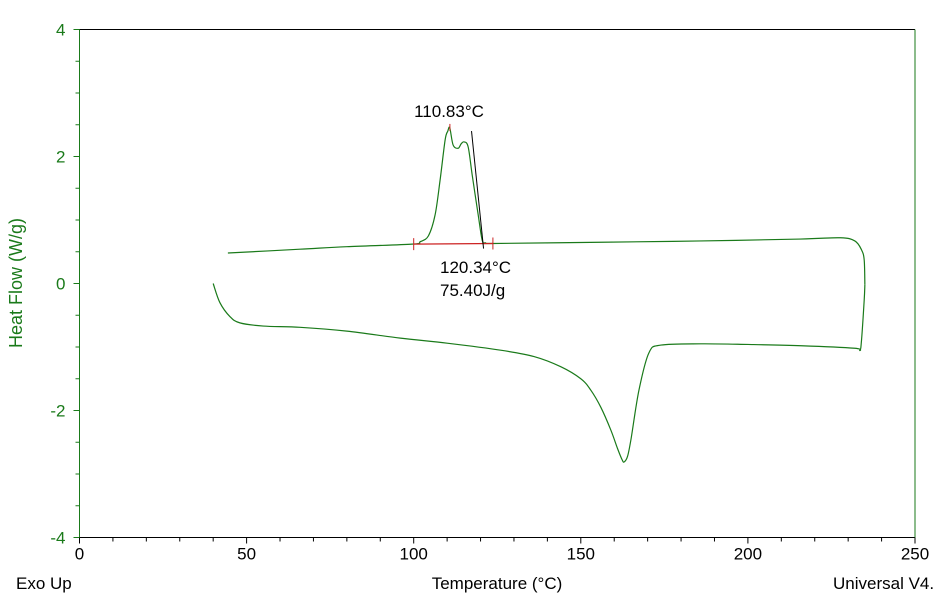 The image size is (945, 598). What do you see at coordinates (472, 290) in the screenshot?
I see `enthalpy-label: 75.40J/g` at bounding box center [472, 290].